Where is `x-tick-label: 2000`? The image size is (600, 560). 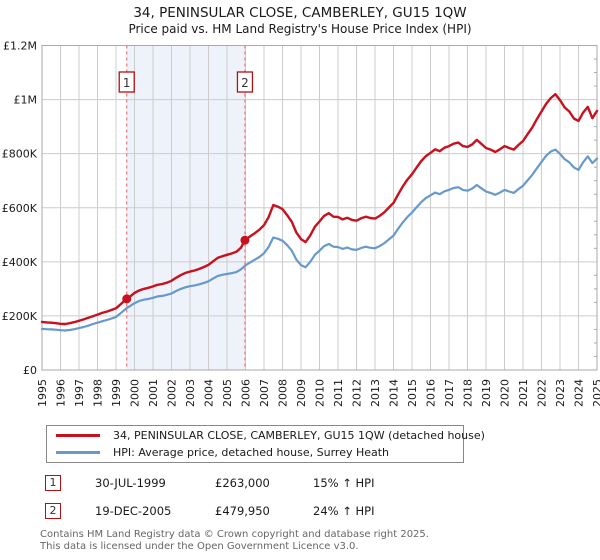
x-tick-label: 2000 is located at coordinates (135, 393).